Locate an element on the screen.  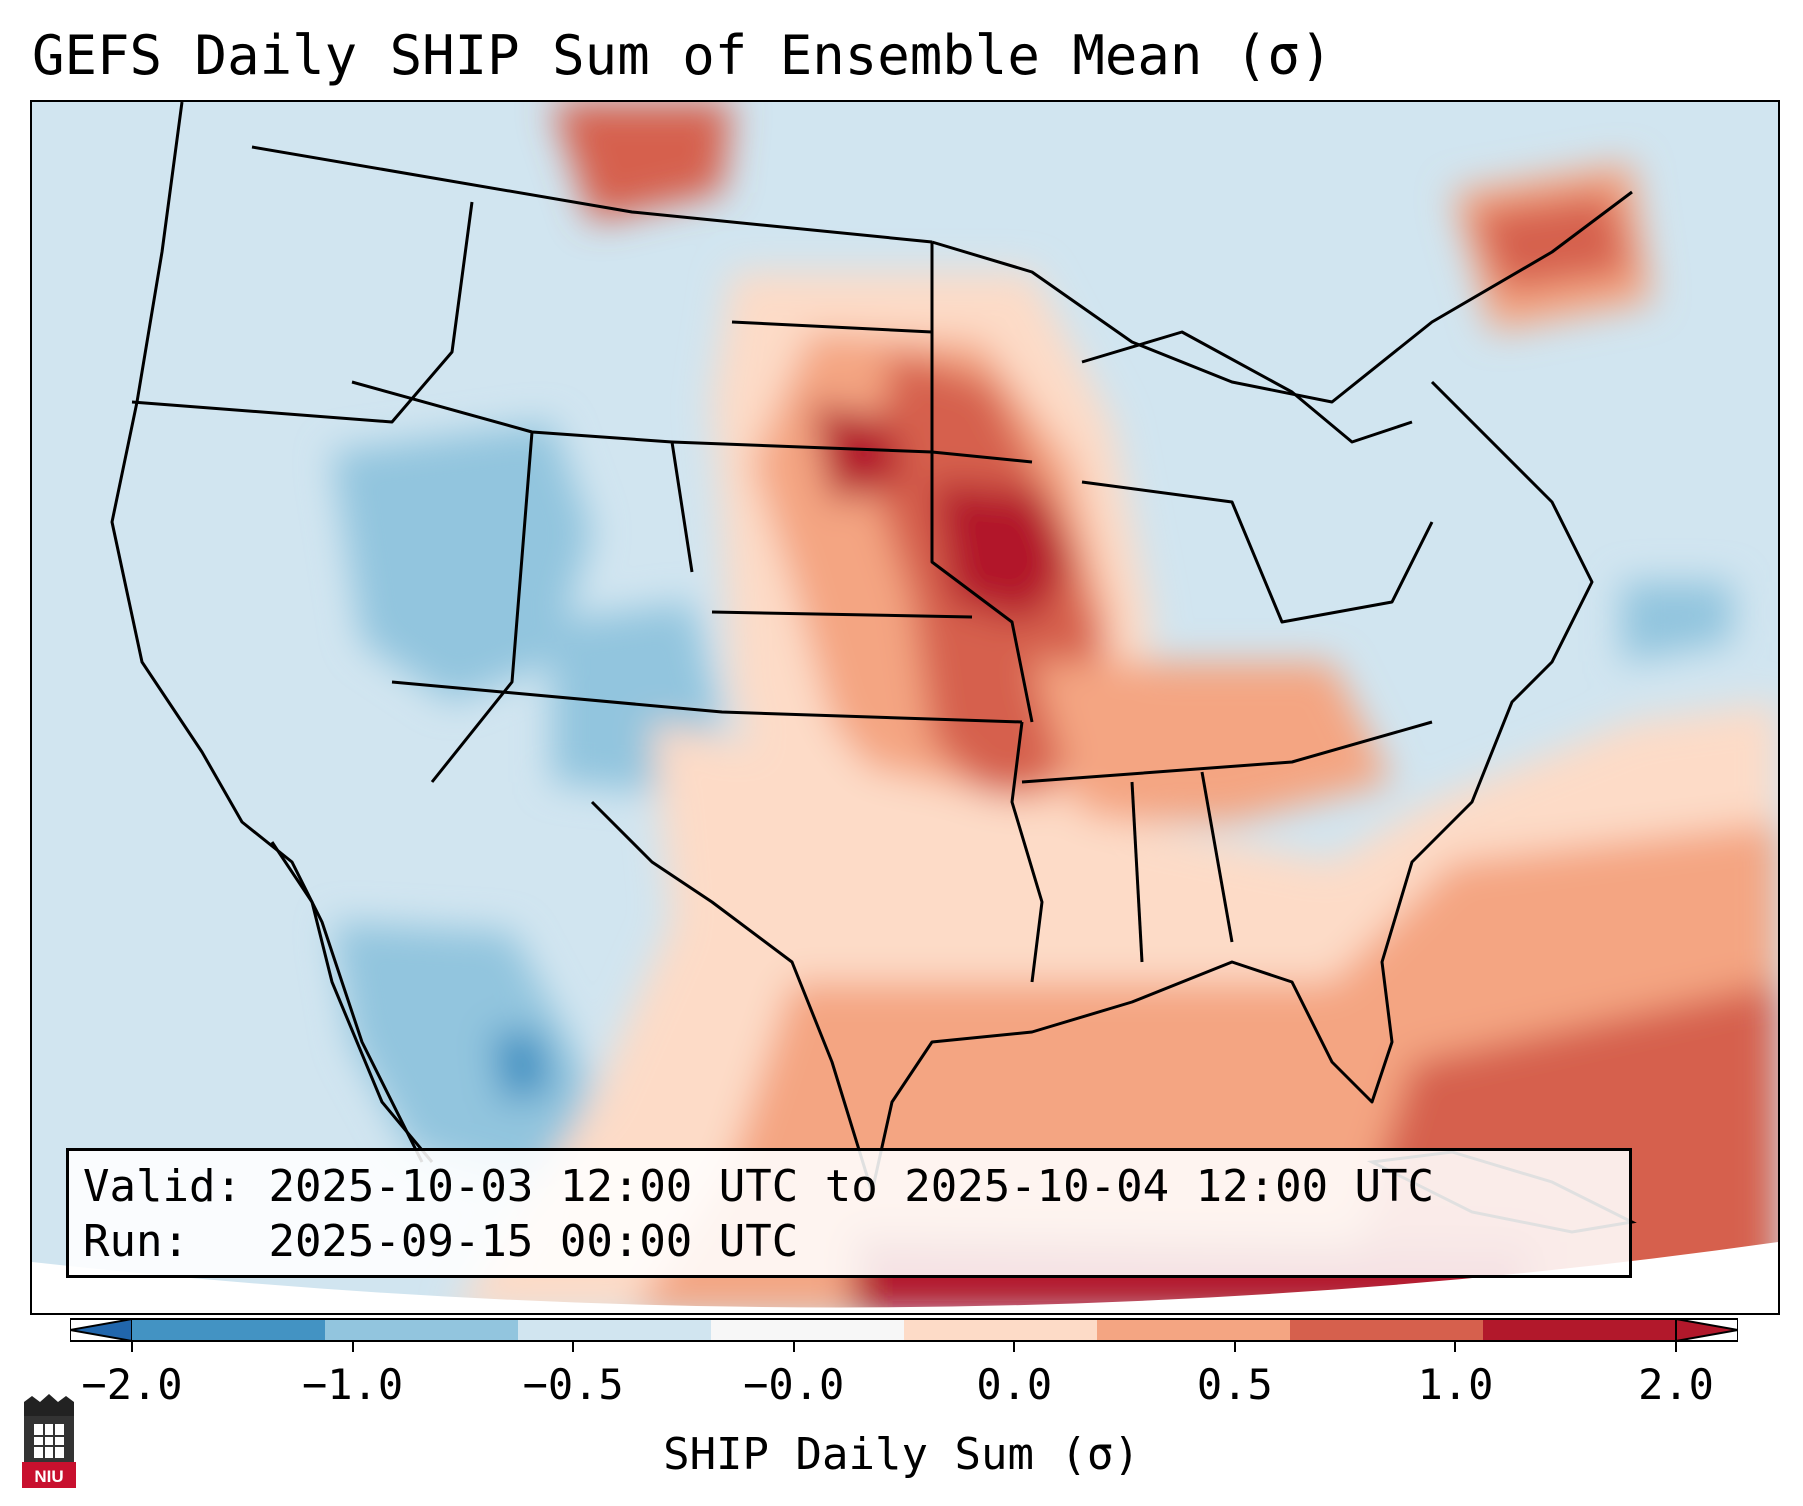
colorbar-extend-low is located at coordinates (101, 1330).